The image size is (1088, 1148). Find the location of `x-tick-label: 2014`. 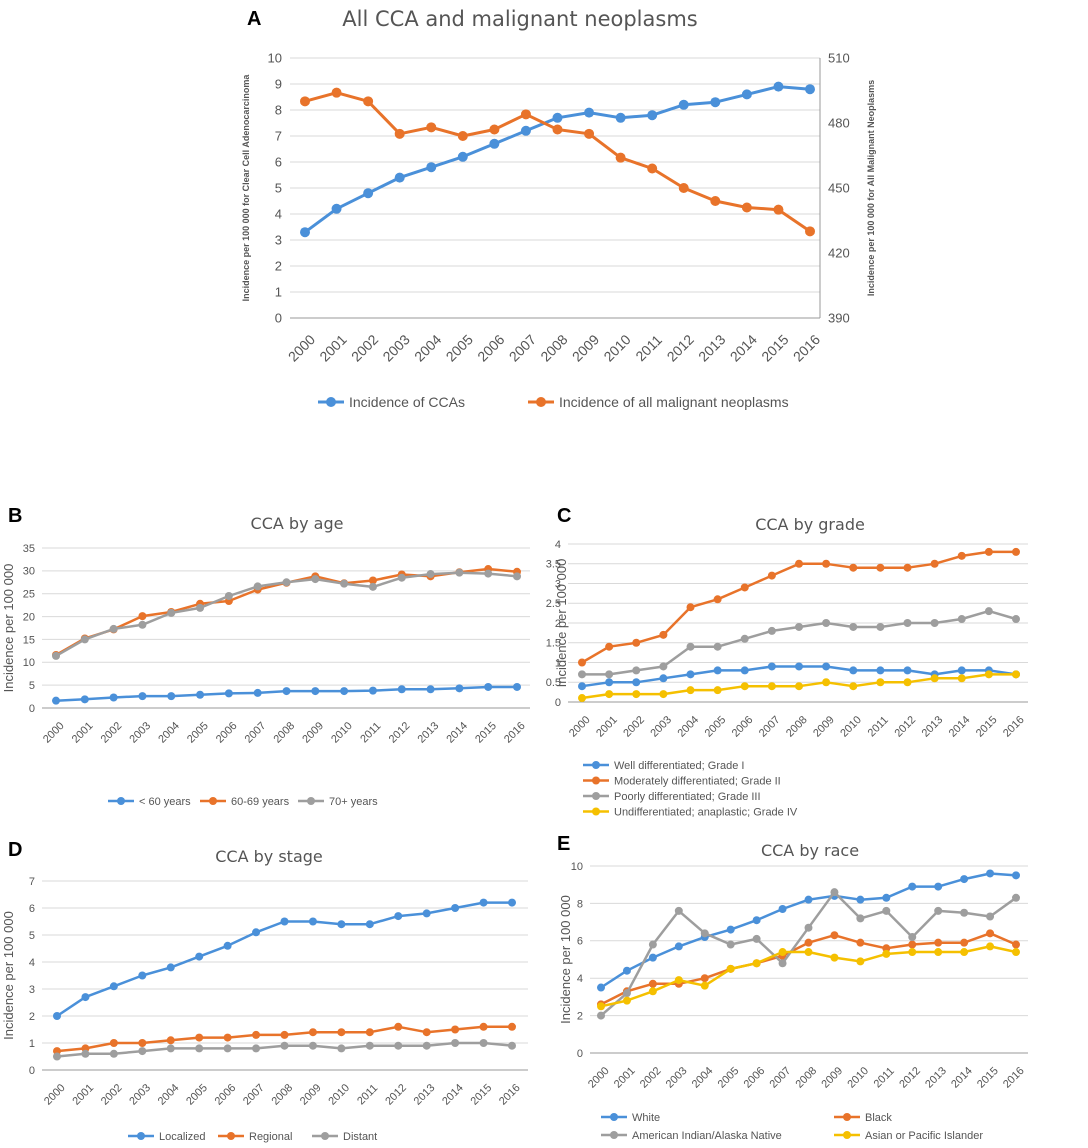

x-tick-label: 2014 is located at coordinates (457, 733).